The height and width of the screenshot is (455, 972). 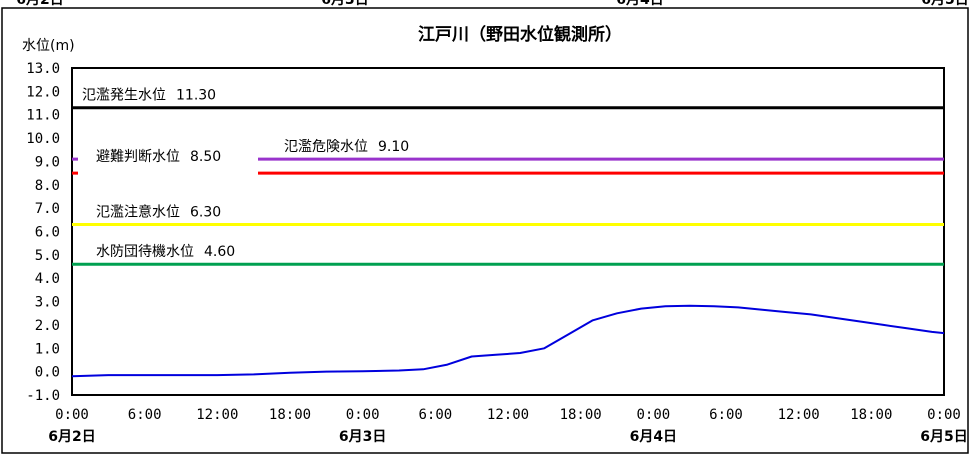 What do you see at coordinates (492, 4) in the screenshot?
I see `top-partial-dates: 6月2日 6月3日 6月4日 6月5日` at bounding box center [492, 4].